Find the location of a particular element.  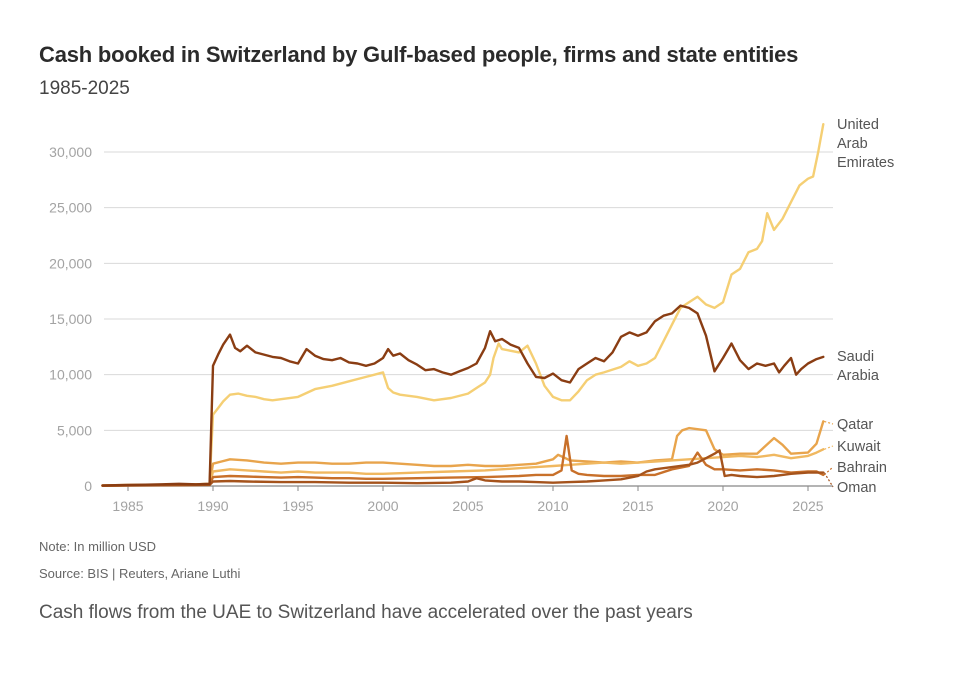

x-tick-label: 2005 is located at coordinates (467, 506).